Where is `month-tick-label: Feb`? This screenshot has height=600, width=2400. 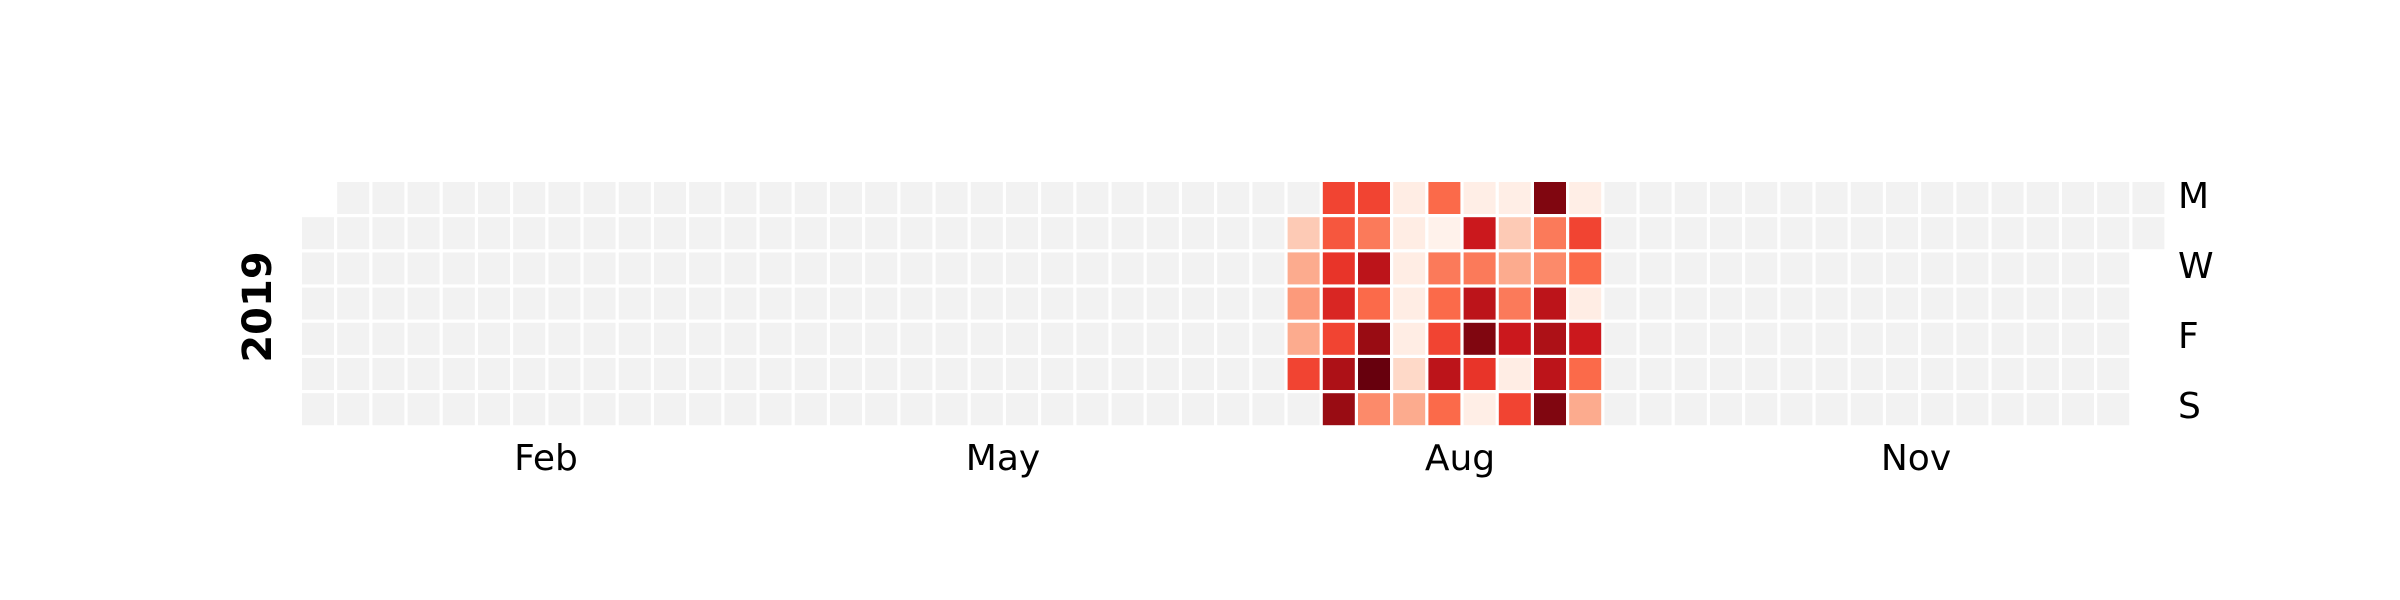 month-tick-label: Feb is located at coordinates (546, 458).